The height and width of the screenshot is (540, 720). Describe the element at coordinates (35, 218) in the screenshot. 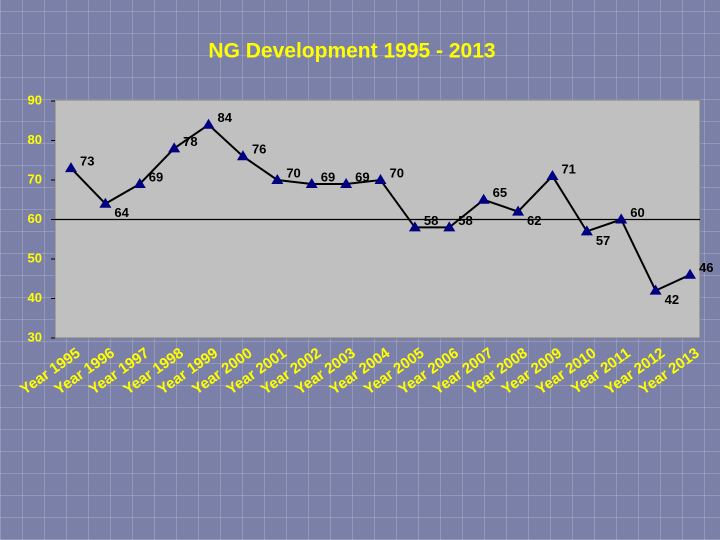

I see `y-tick-label: 60` at that location.